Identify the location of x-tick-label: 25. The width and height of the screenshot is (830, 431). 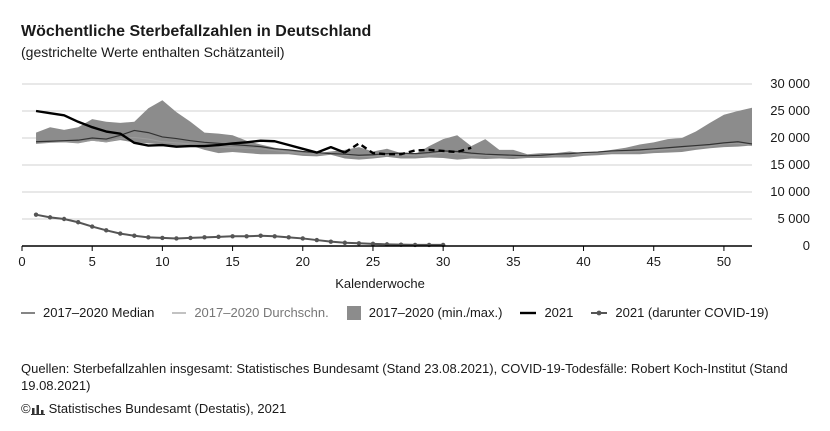
(373, 261).